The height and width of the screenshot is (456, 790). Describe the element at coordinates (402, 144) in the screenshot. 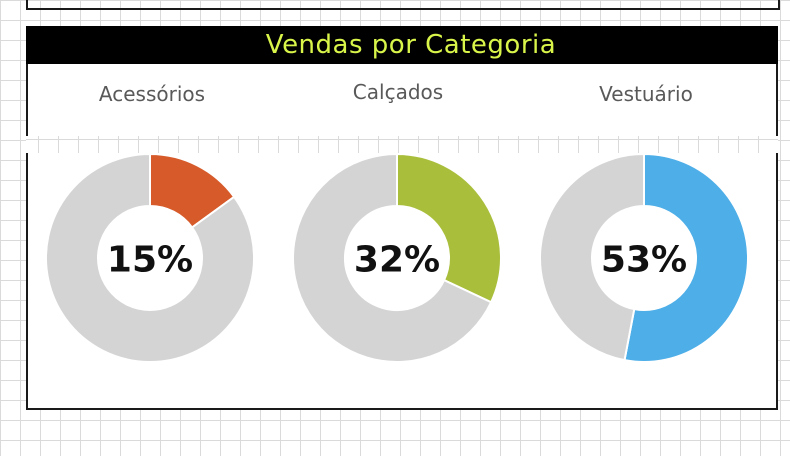

I see `panel-gap` at that location.